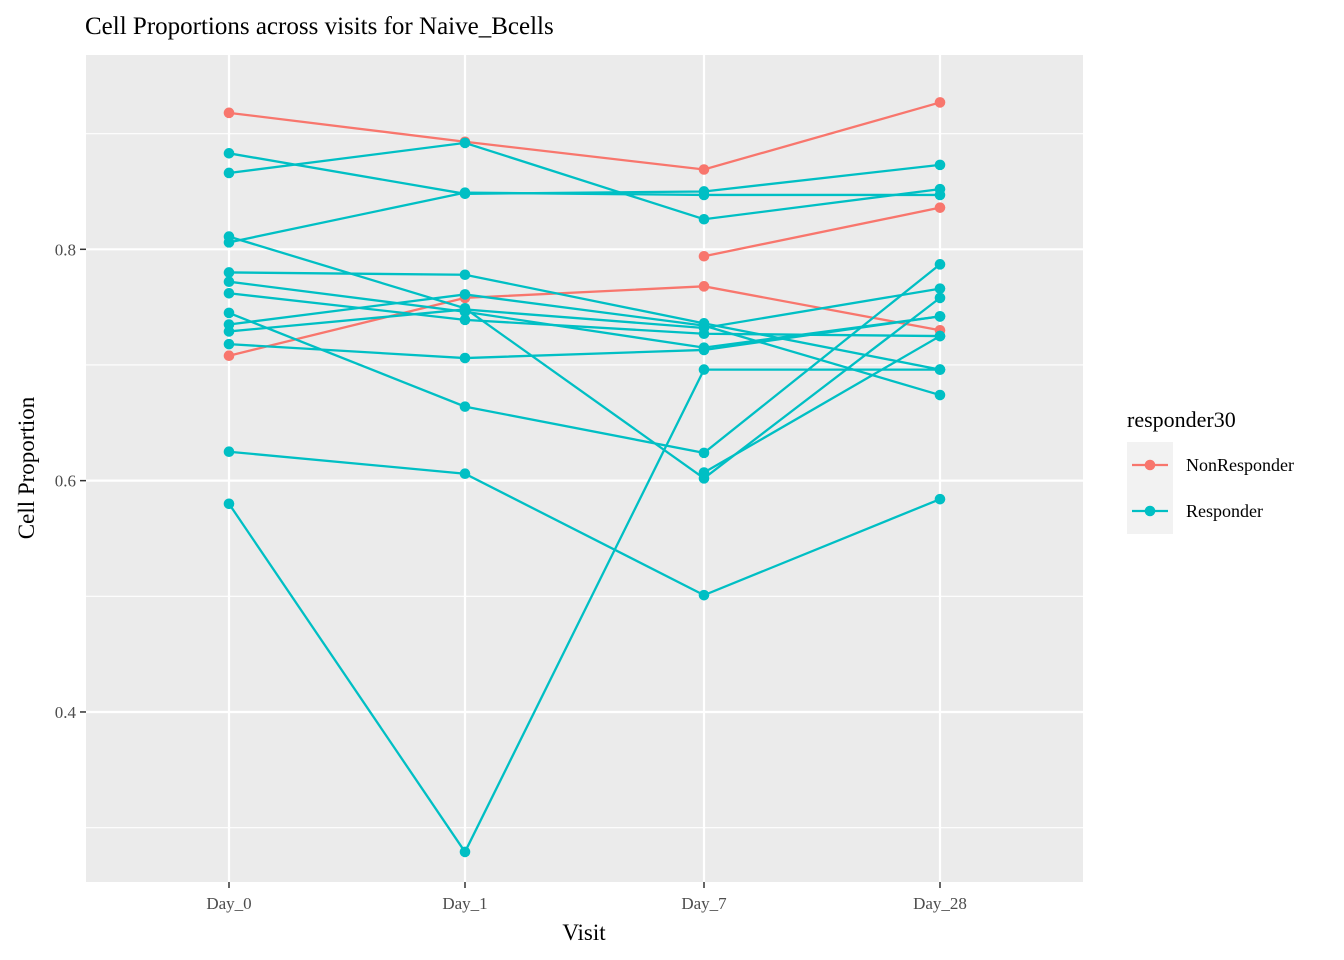 The image size is (1344, 960). What do you see at coordinates (1224, 511) in the screenshot?
I see `legend-label: Responder` at bounding box center [1224, 511].